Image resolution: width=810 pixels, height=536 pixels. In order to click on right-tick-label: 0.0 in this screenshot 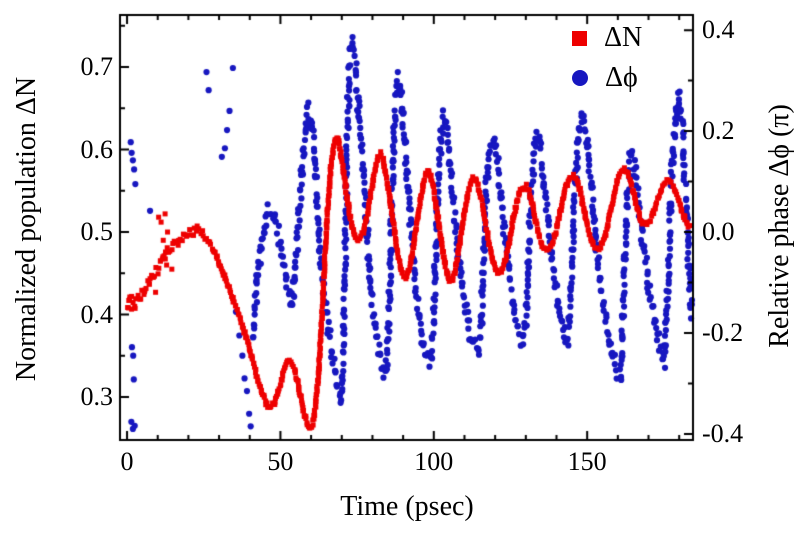, I will do `click(718, 232)`.